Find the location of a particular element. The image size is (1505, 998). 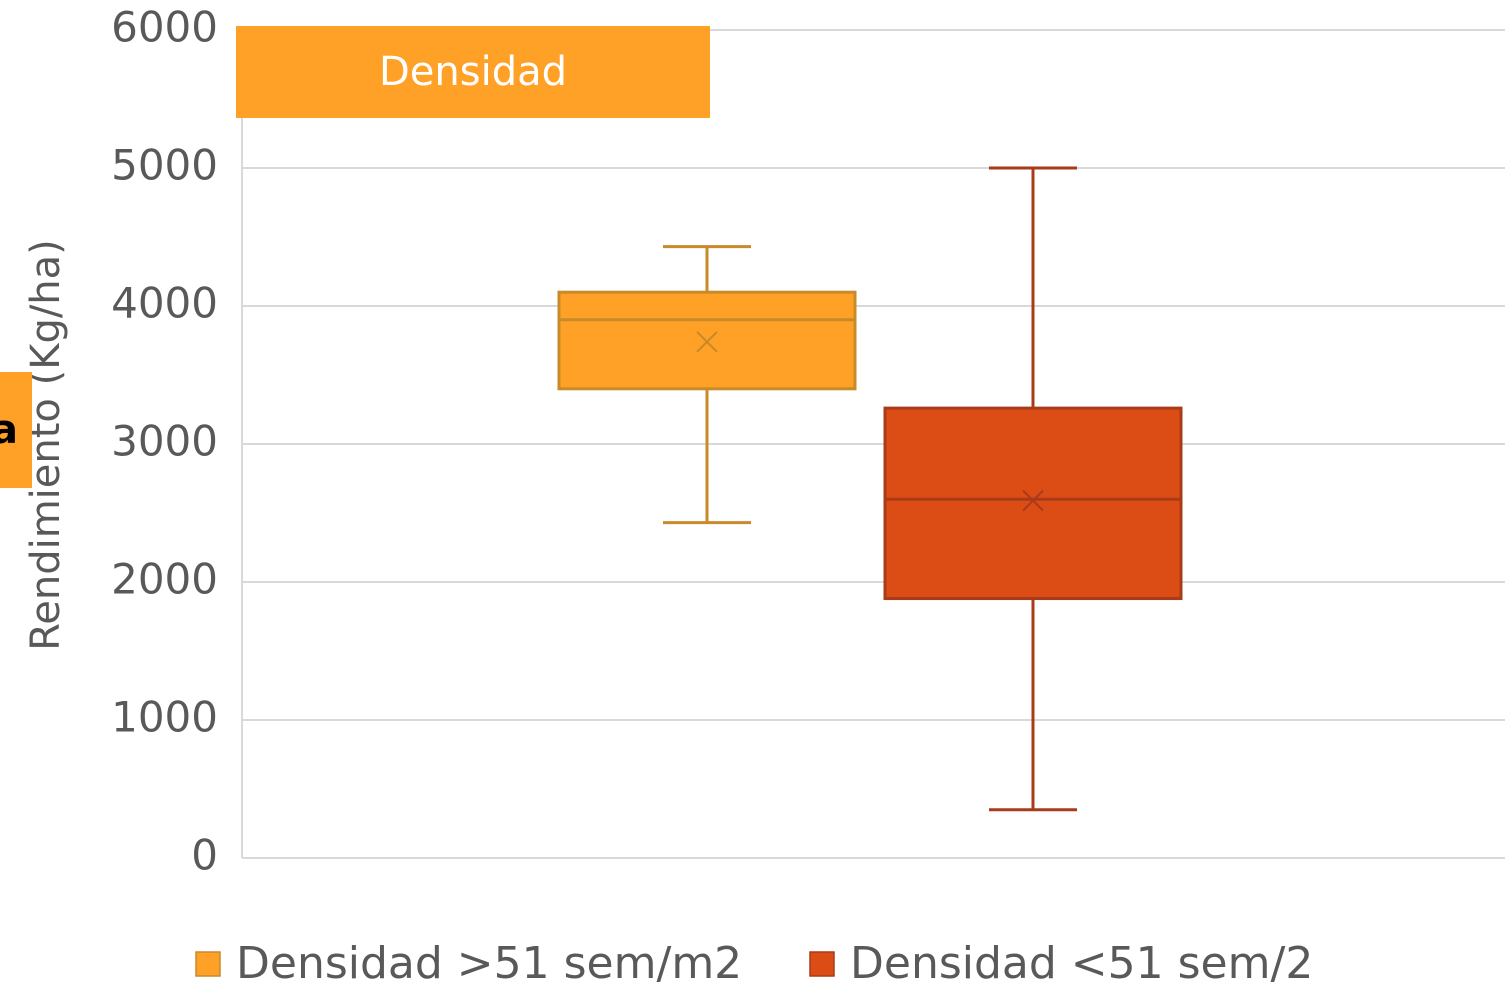

box is located at coordinates (1033, 503).